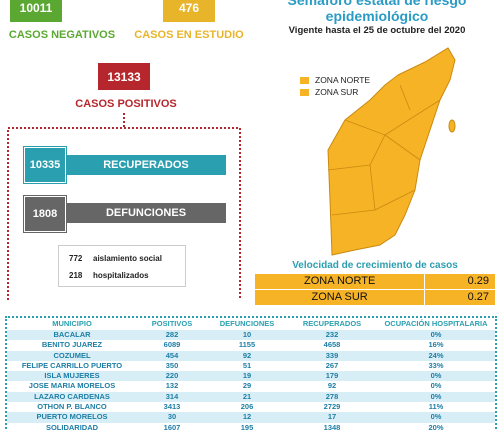 This screenshot has width=500, height=430. I want to click on table-cell: LAZARO CARDENAS, so click(72, 396).